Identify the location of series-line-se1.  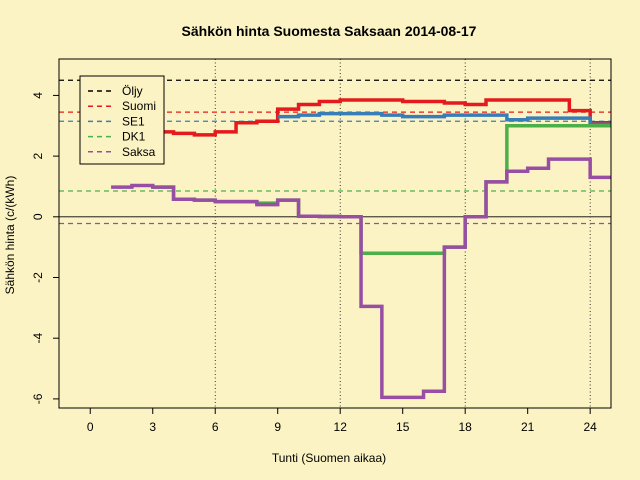
(444, 118).